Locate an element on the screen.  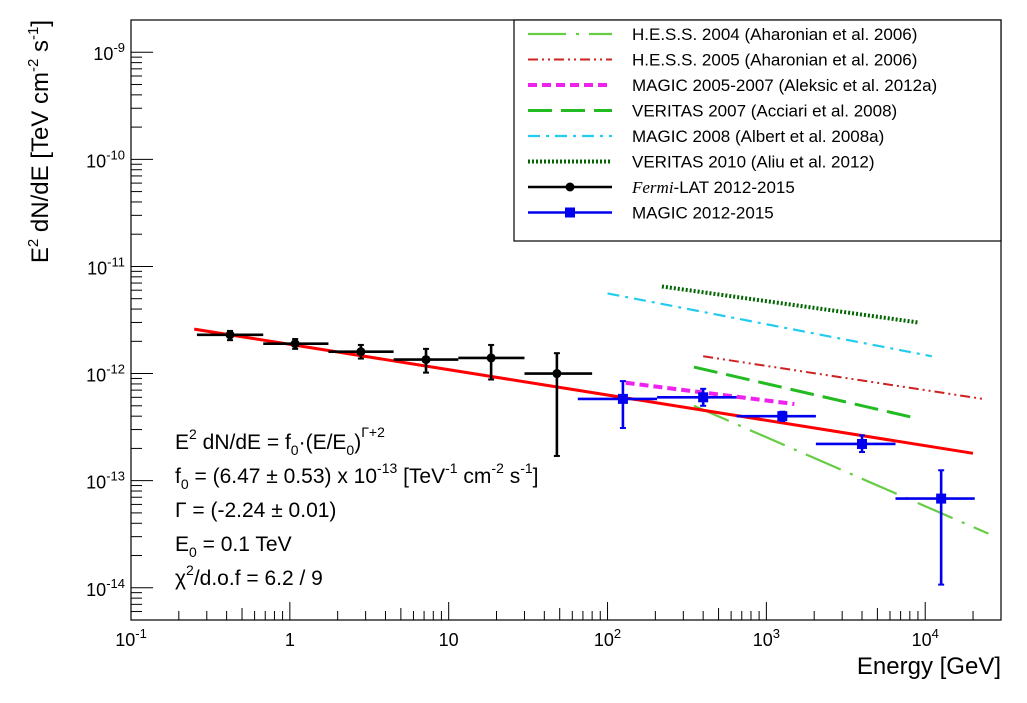
y-tick-label: 10-14 is located at coordinates (105, 588).